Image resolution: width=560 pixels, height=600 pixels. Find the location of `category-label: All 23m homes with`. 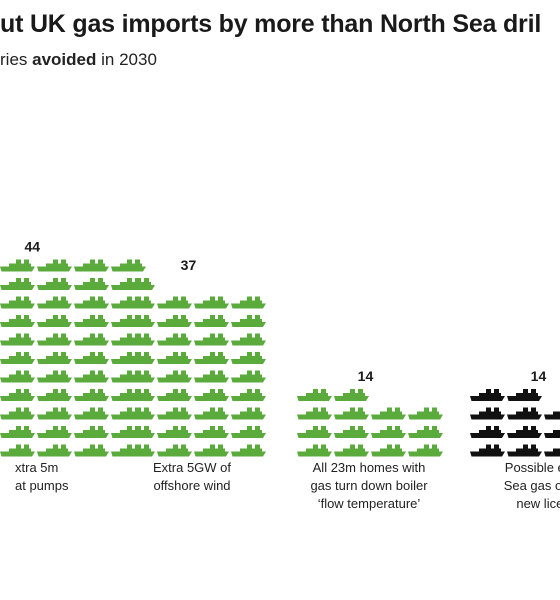

category-label: All 23m homes with is located at coordinates (369, 467).